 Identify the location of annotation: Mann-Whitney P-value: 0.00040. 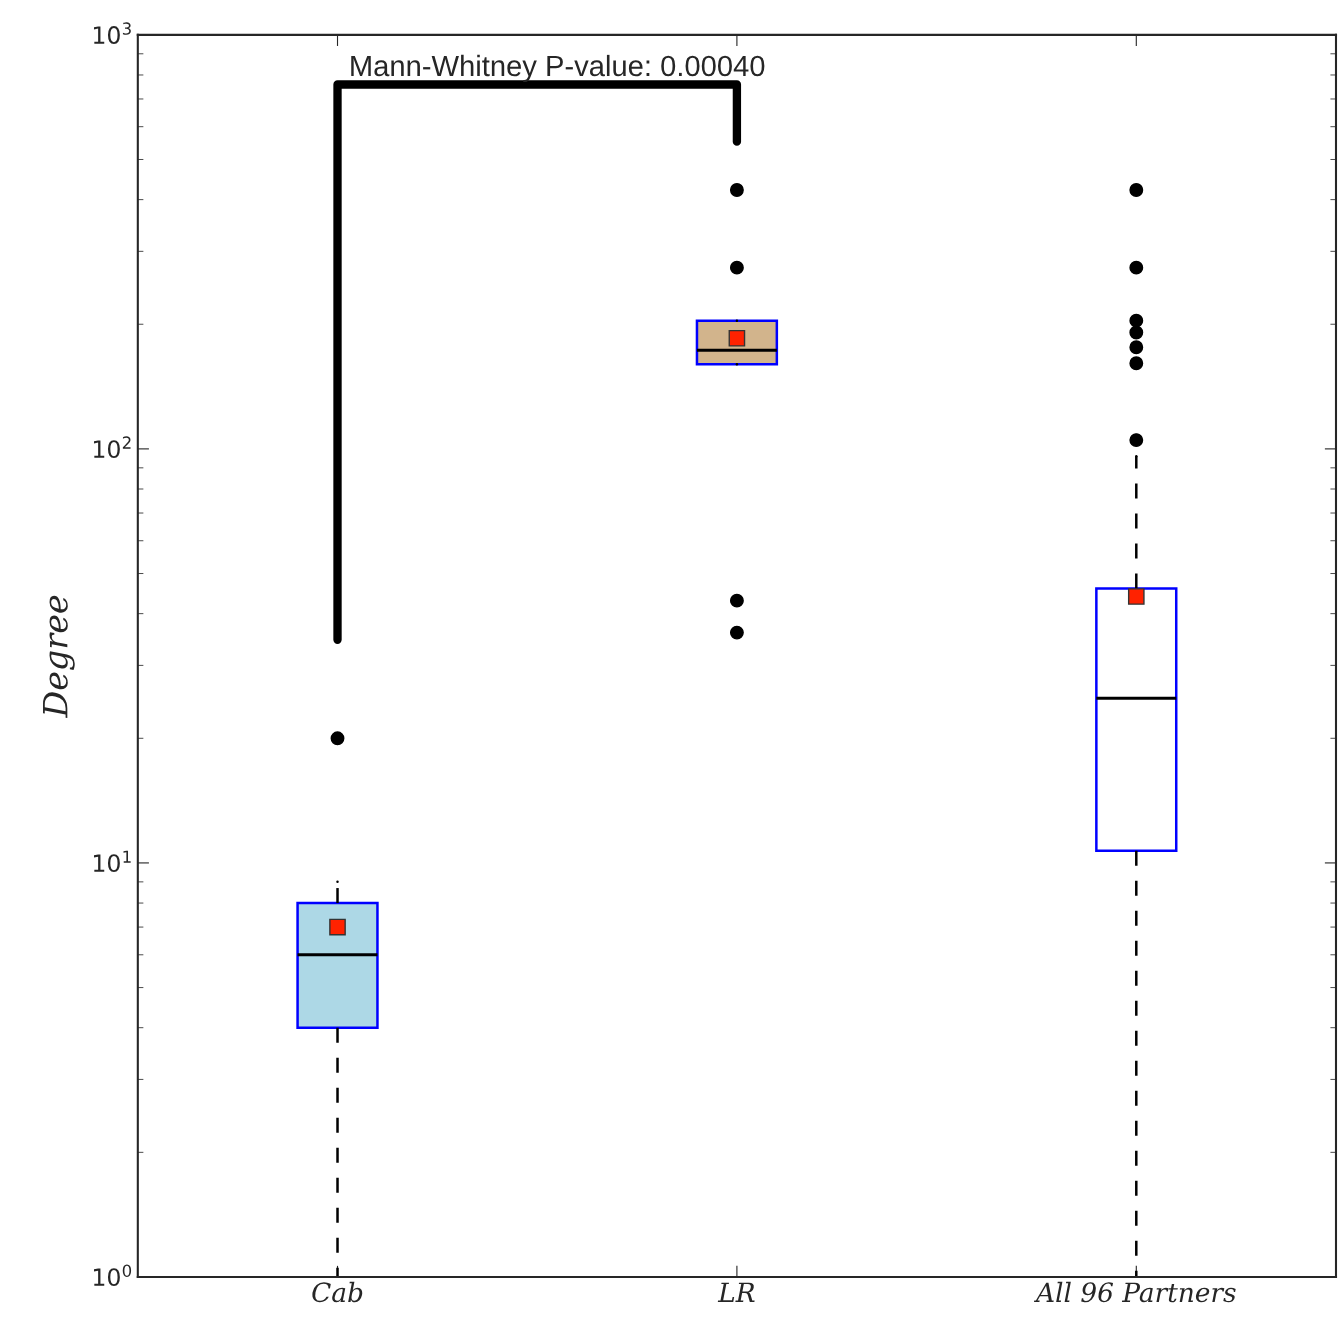
(558, 68).